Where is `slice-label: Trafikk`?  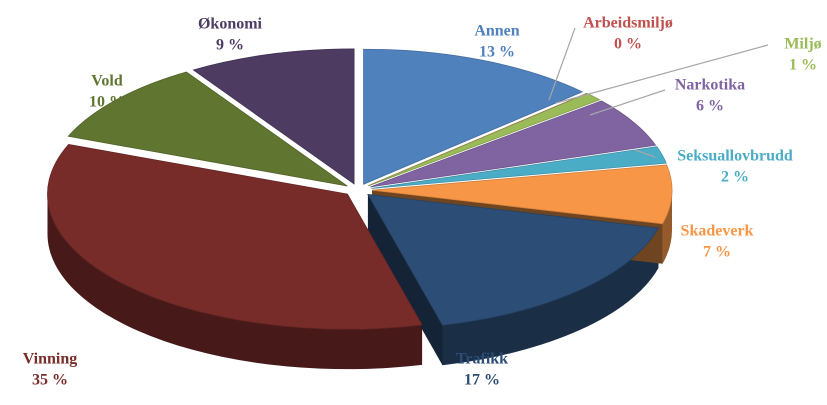 slice-label: Trafikk is located at coordinates (482, 359).